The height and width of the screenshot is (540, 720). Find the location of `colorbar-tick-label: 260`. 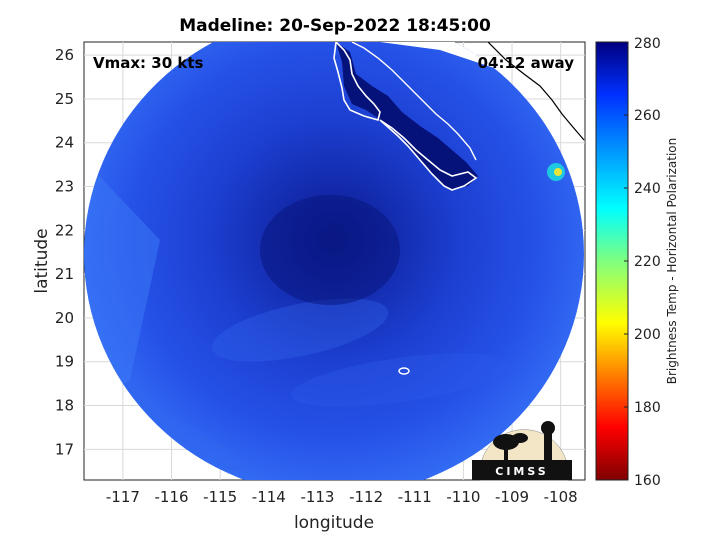

colorbar-tick-label: 260 is located at coordinates (647, 116).